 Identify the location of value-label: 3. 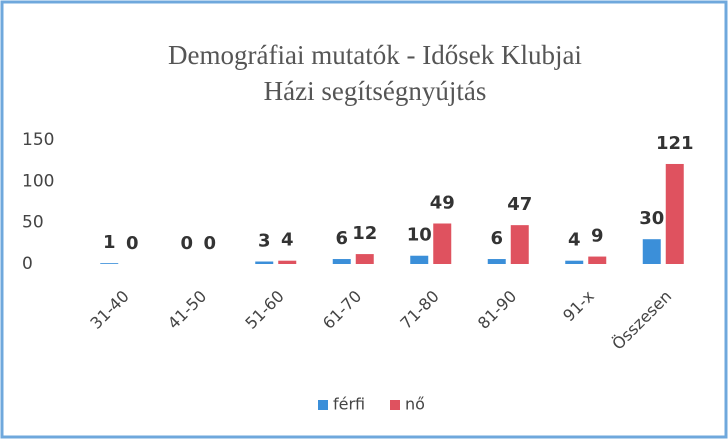
(264, 241).